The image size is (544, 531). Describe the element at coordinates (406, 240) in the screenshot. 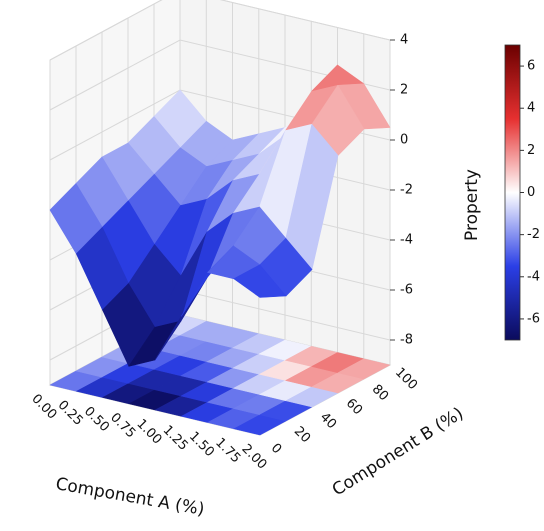

I see `z-tick-label: -4` at that location.